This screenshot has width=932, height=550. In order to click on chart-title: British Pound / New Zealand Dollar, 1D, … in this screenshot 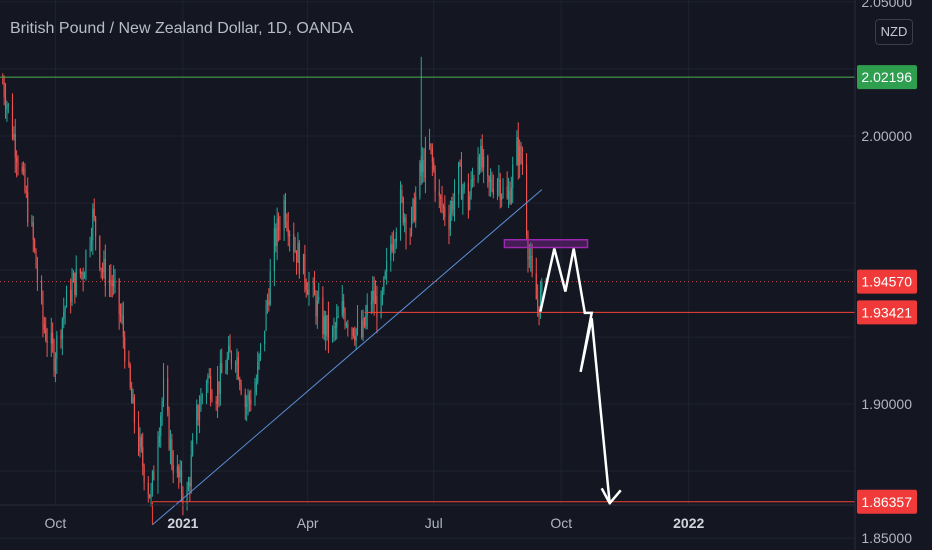, I will do `click(182, 28)`.